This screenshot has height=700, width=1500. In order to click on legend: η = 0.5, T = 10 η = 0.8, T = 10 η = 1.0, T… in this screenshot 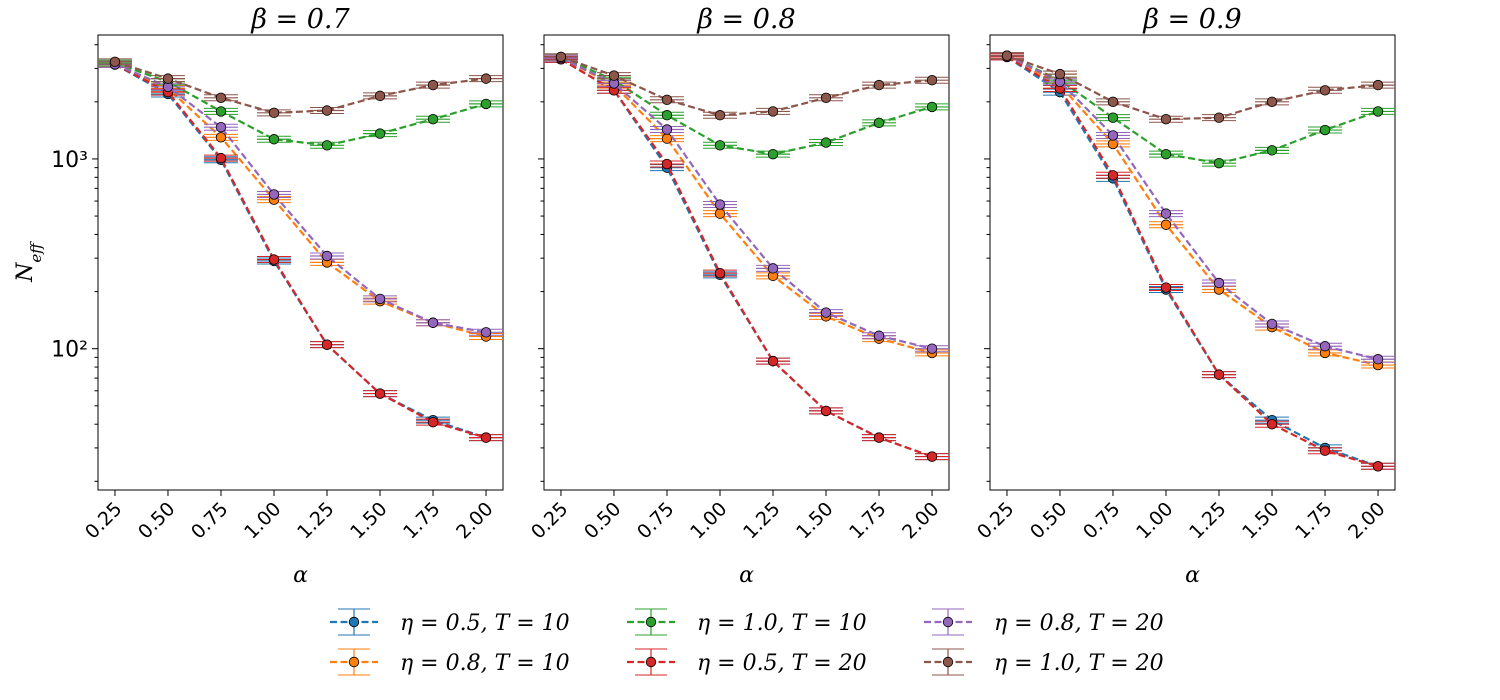, I will do `click(747, 642)`.